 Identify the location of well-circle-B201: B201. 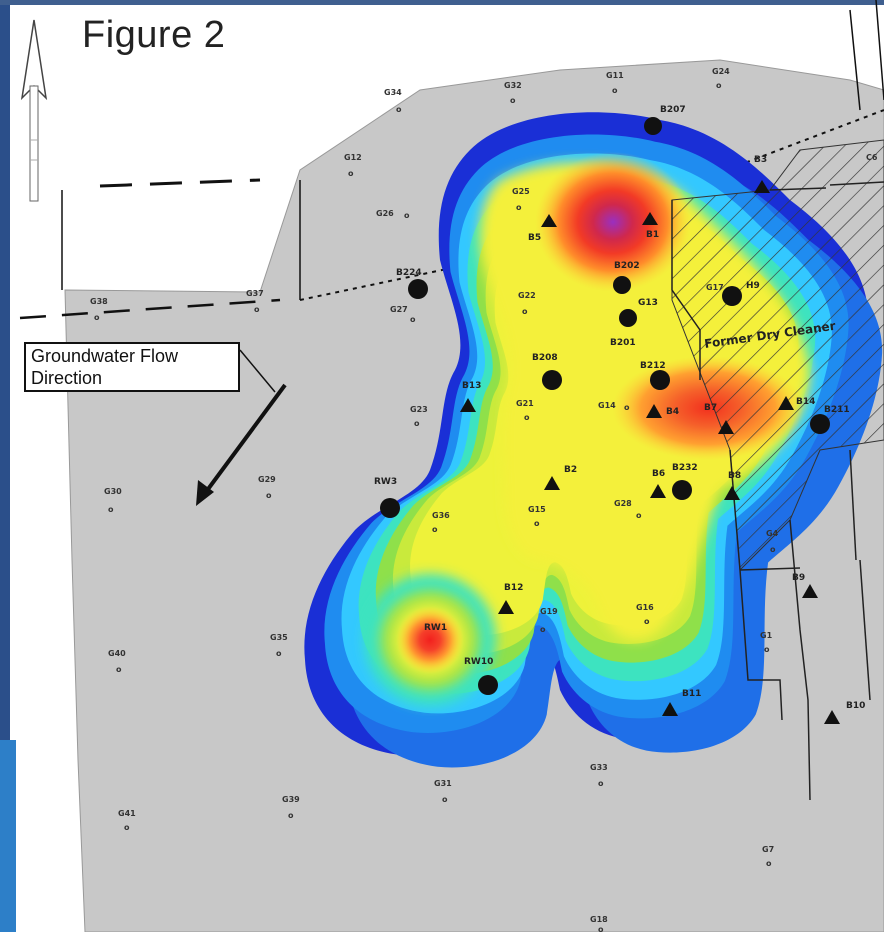
(623, 343).